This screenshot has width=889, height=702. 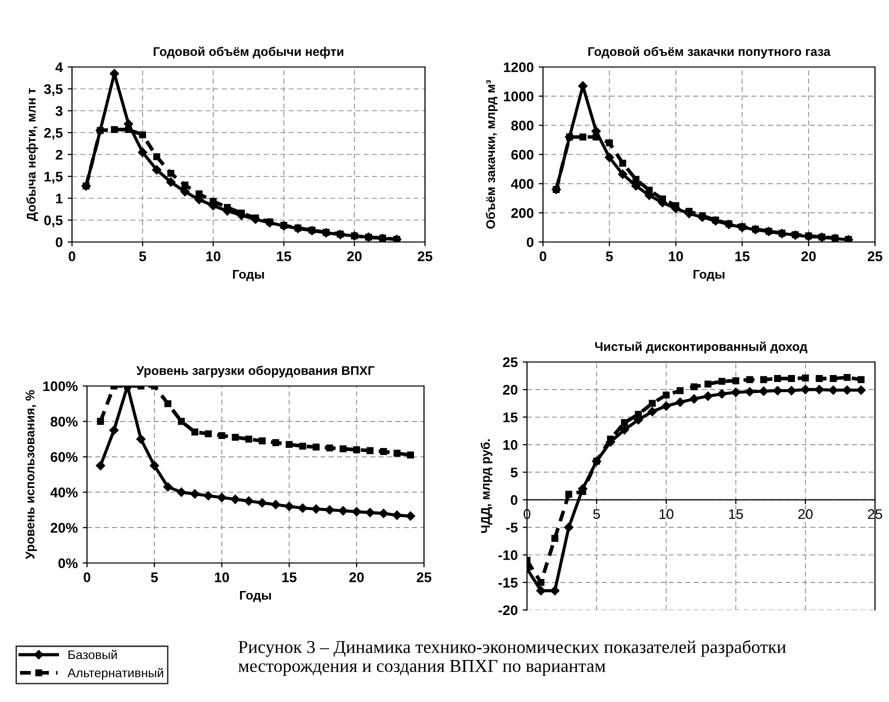 What do you see at coordinates (248, 276) in the screenshot?
I see `x-axis-title: Годы` at bounding box center [248, 276].